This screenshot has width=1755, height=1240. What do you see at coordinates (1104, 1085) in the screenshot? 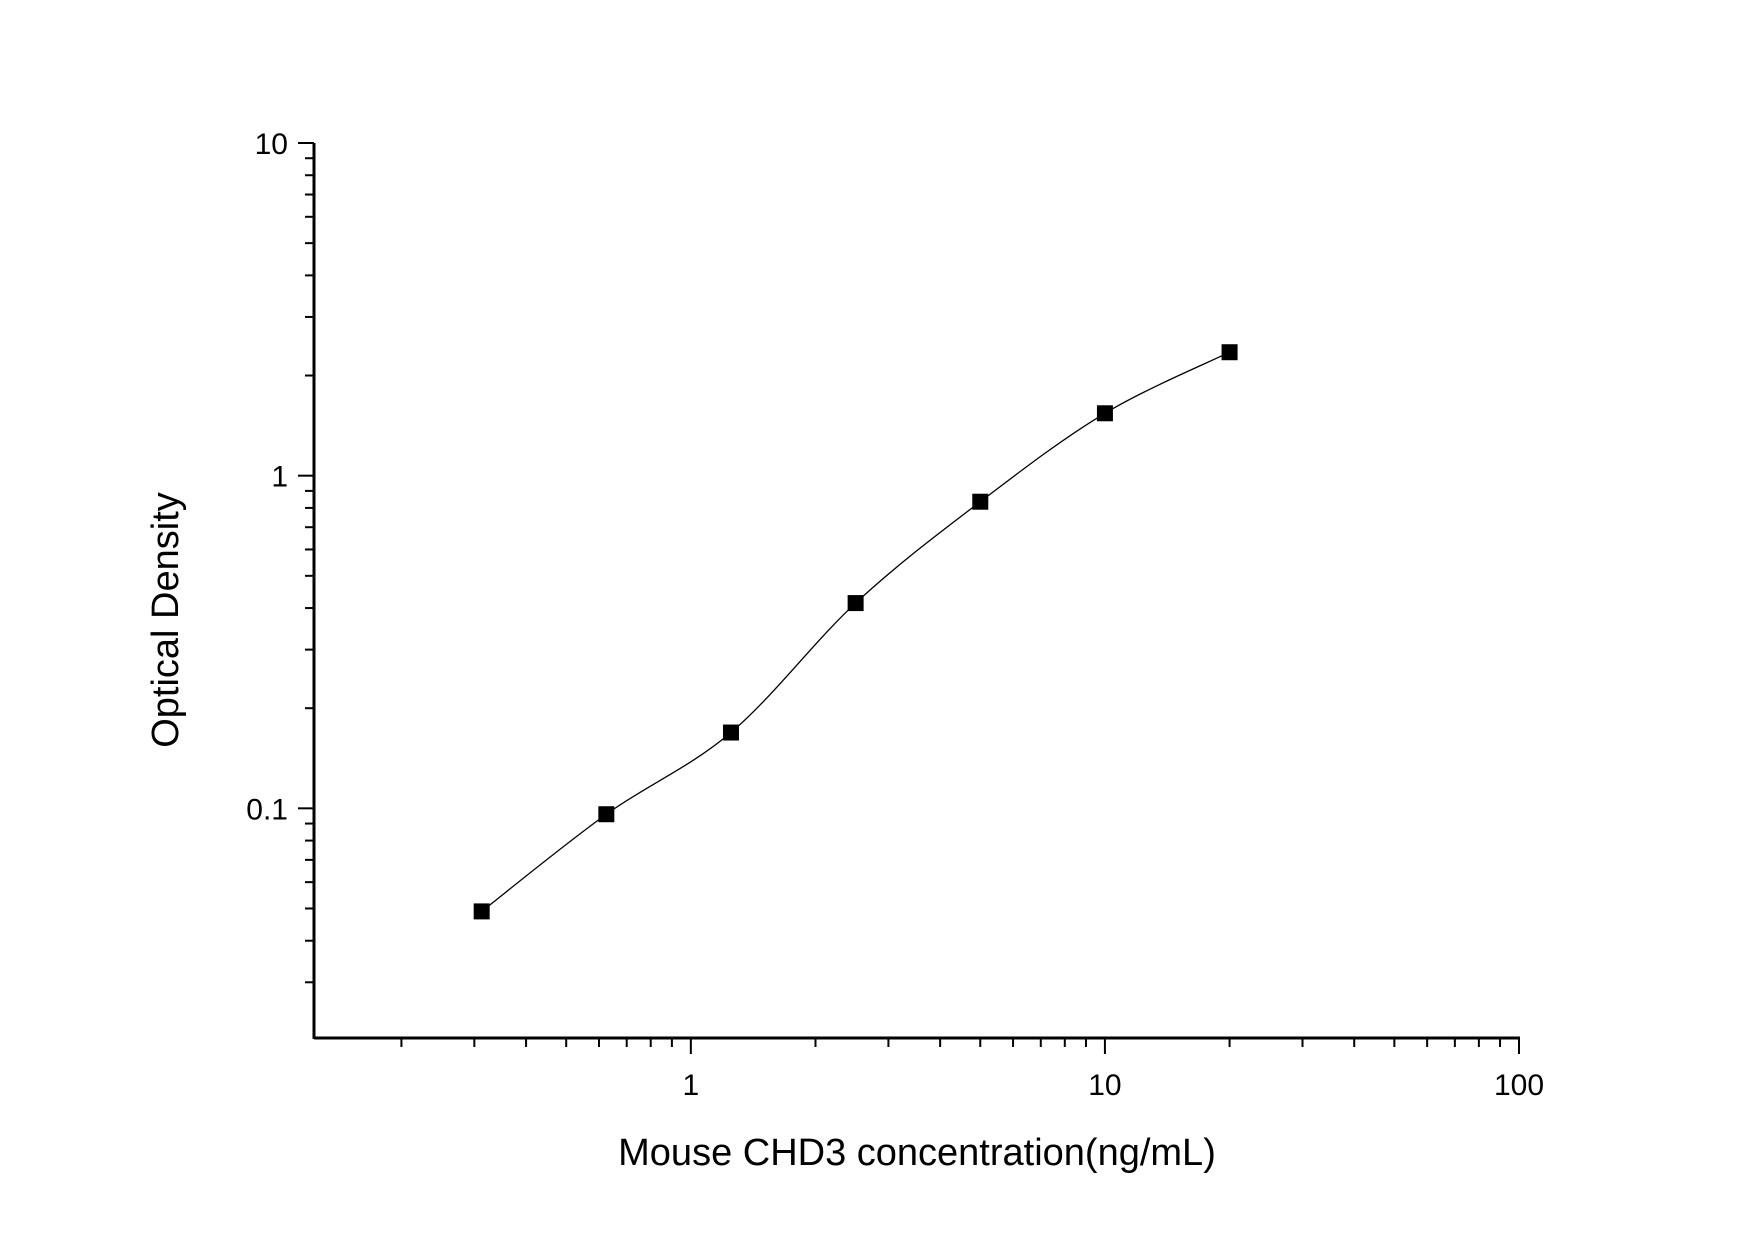
I see `x-tick-label: 10` at bounding box center [1104, 1085].